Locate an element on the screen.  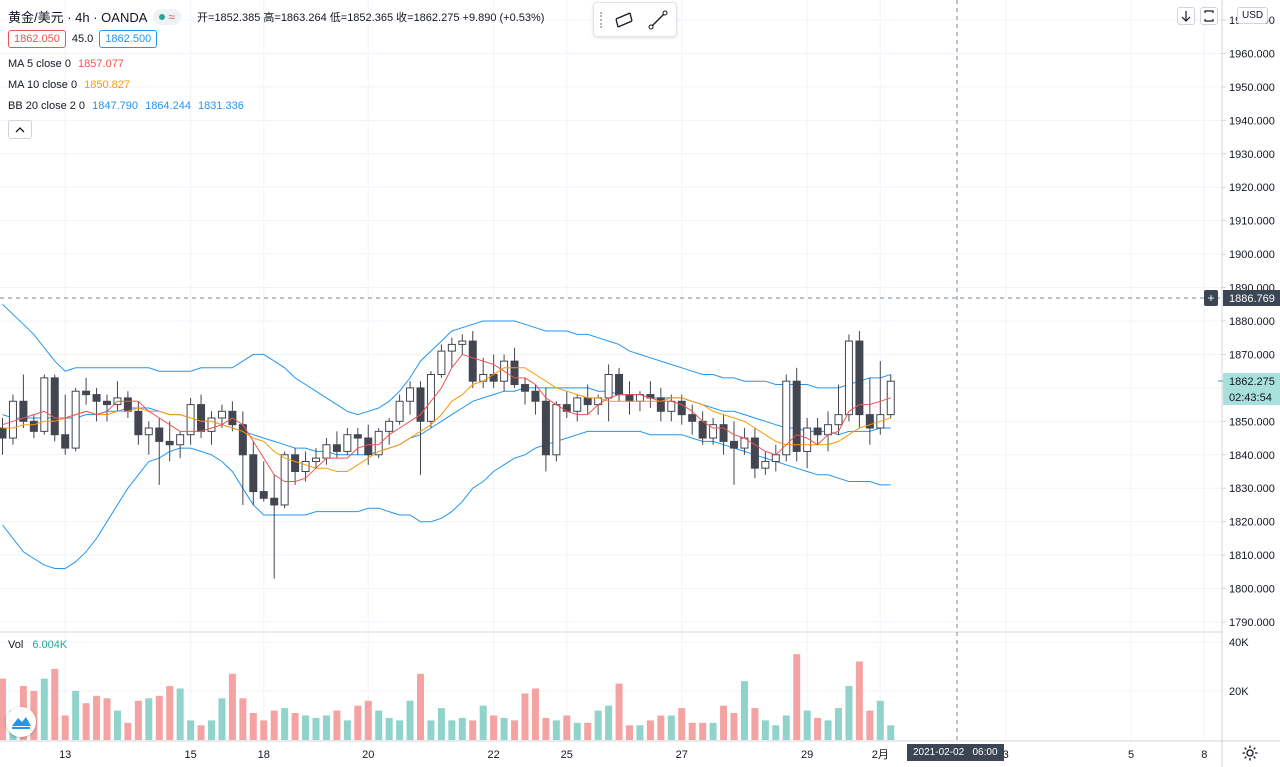
refresh-icon is located at coordinates (1209, 16).